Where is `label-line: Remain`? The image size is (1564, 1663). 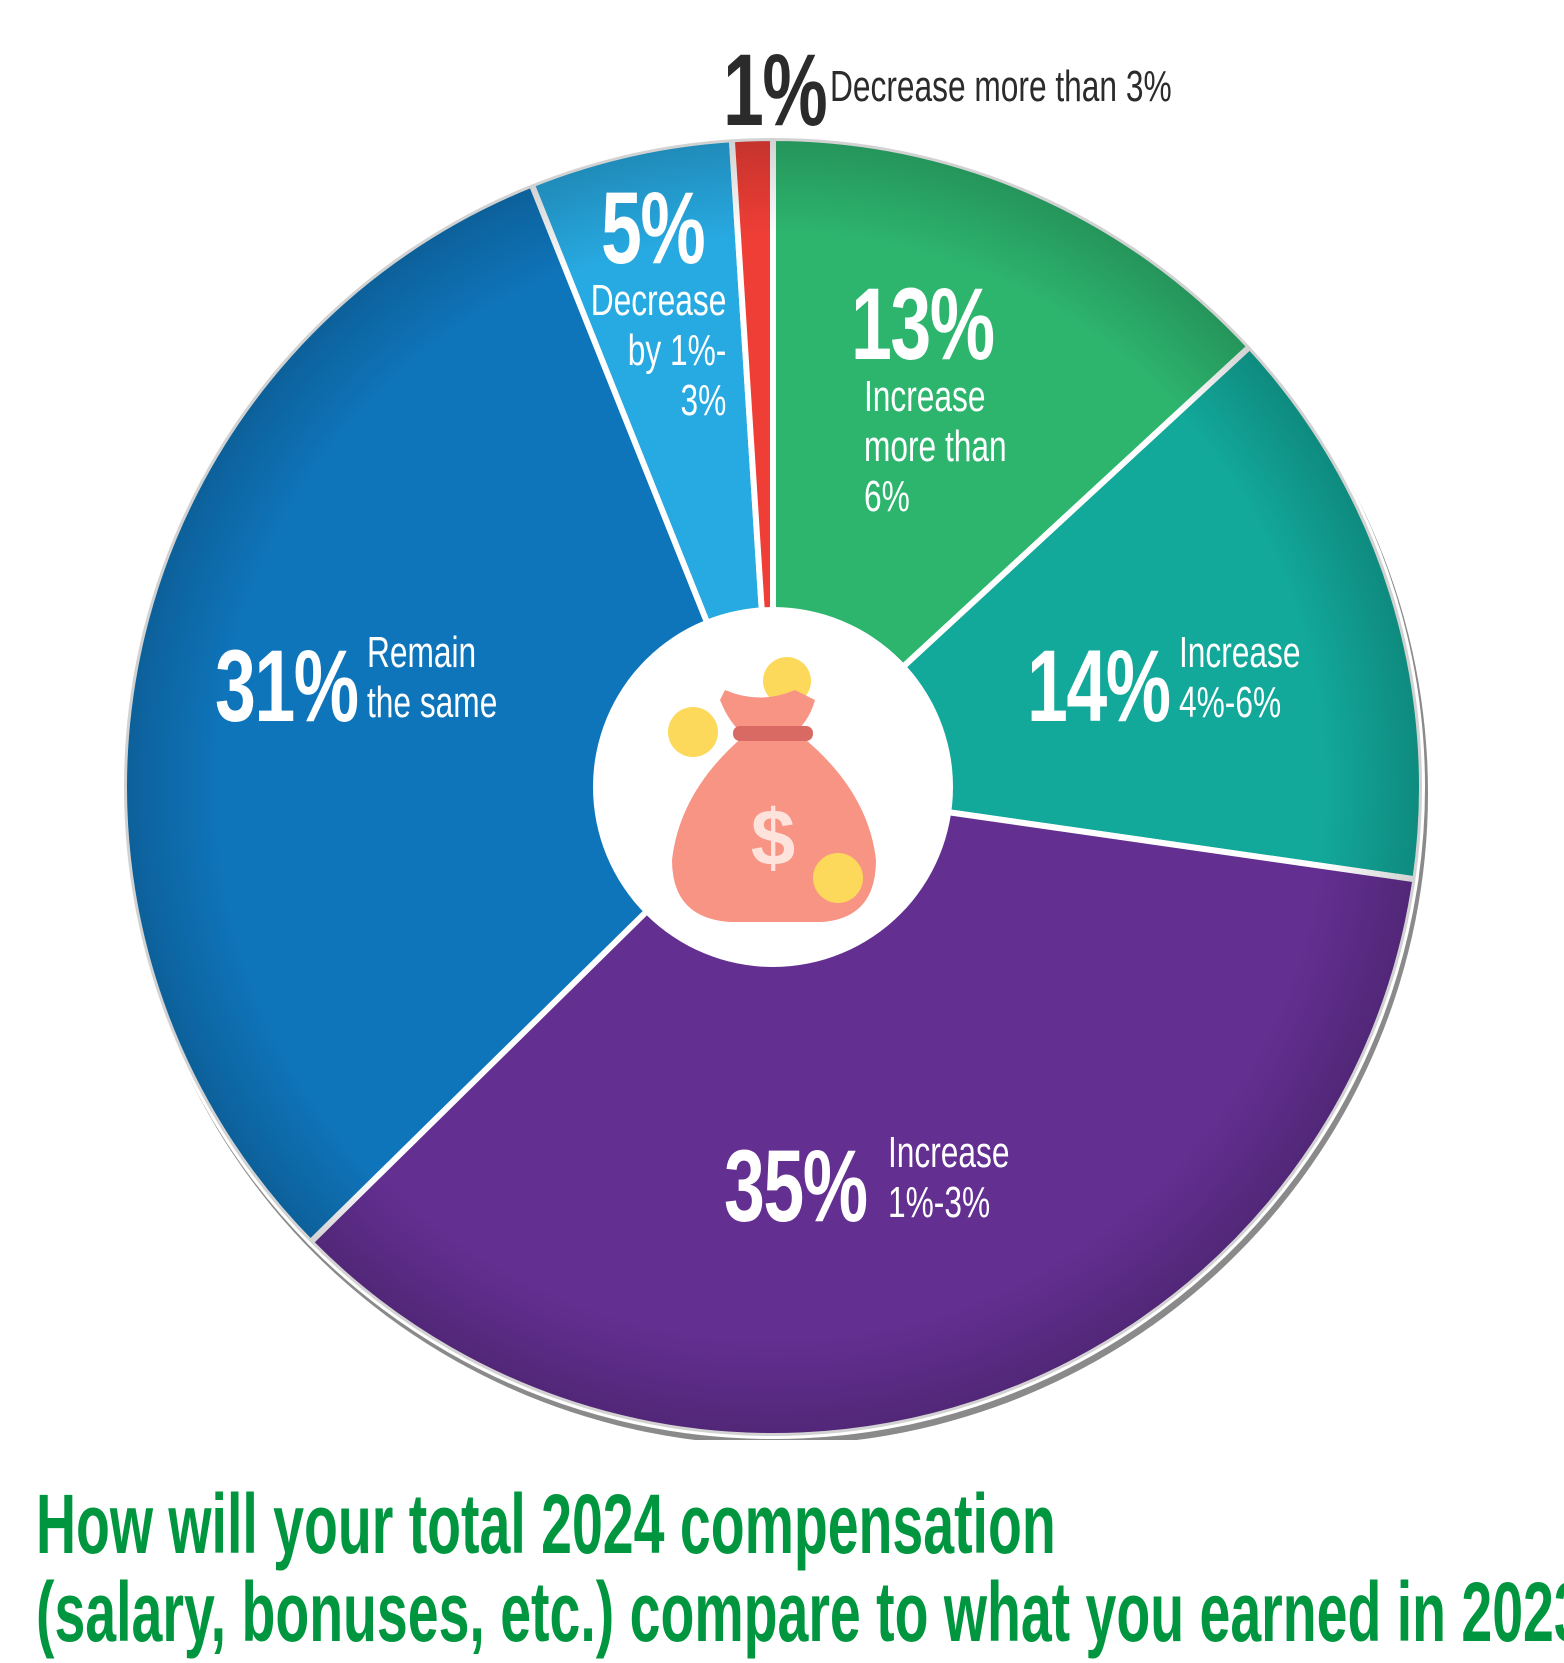 label-line: Remain is located at coordinates (422, 652).